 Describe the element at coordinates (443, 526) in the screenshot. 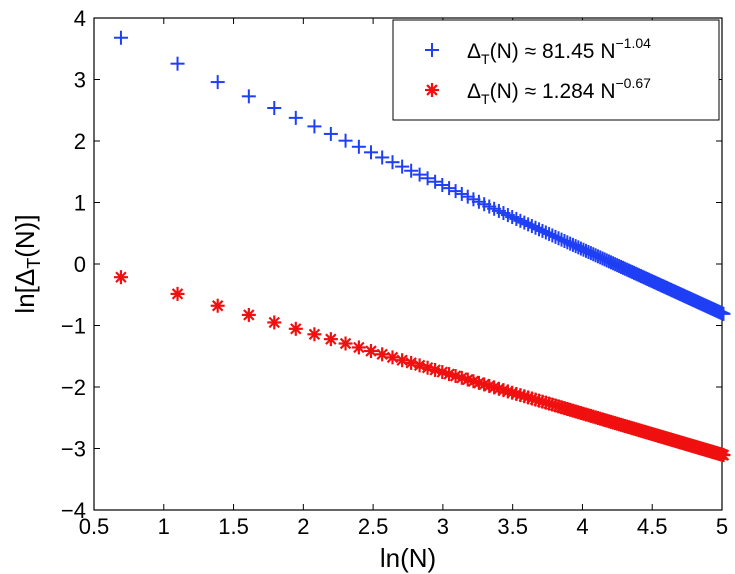

I see `x-tick-label: 3` at that location.